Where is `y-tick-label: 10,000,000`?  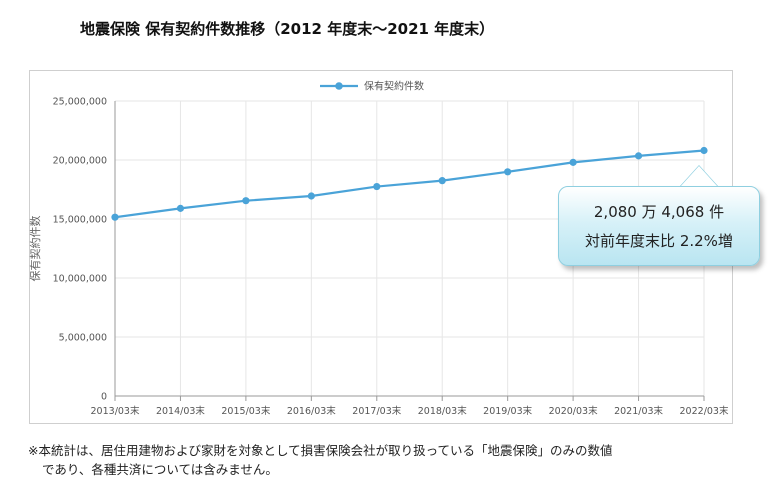
y-tick-label: 10,000,000 is located at coordinates (80, 279).